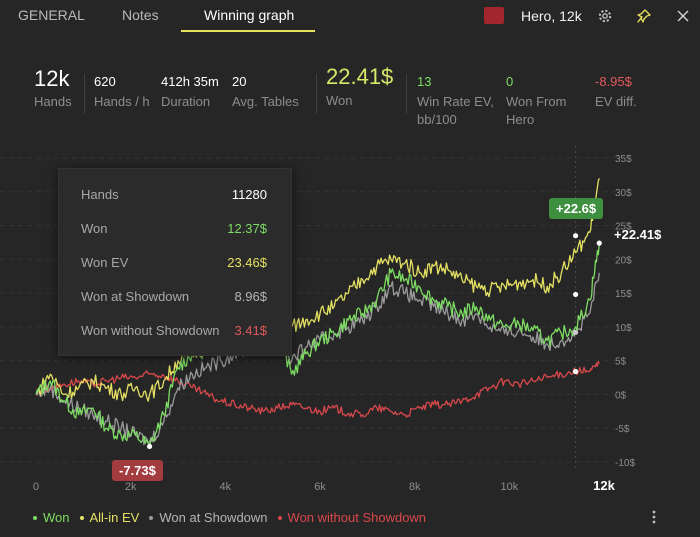  I want to click on y-axis-ticks: 35$ 30$ 25$ 20$ 15$ 10$ 5$ 0$ -5$ -10$, so click(625, 311).